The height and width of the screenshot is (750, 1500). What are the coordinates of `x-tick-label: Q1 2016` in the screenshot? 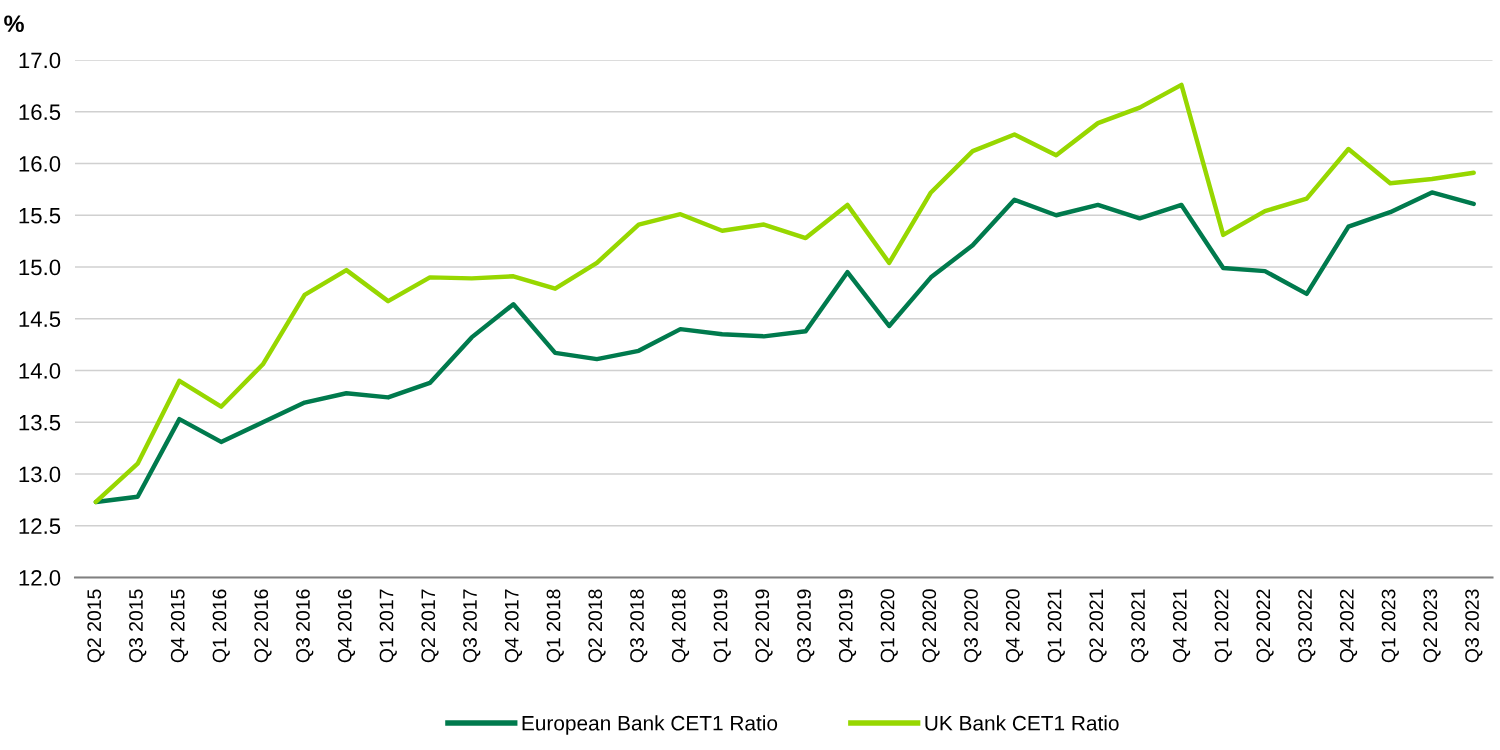 It's located at (221, 626).